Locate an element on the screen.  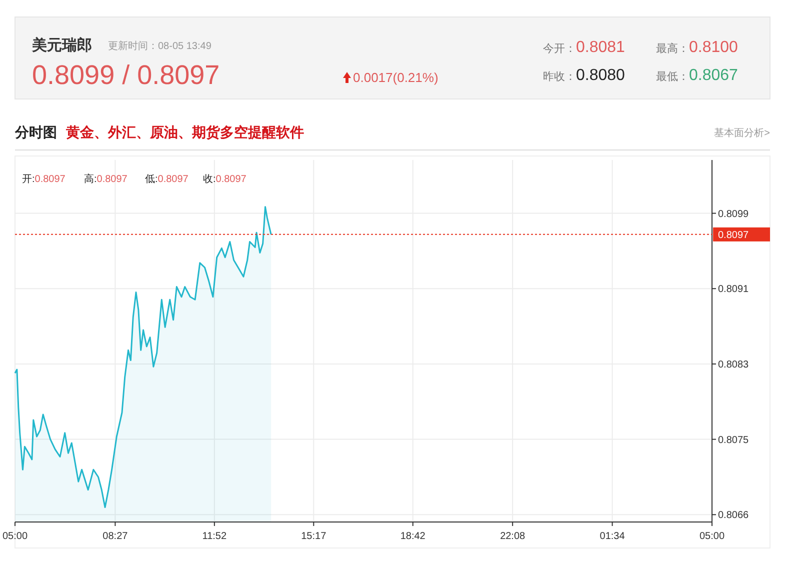
x-tick-label: 11:52 is located at coordinates (214, 536).